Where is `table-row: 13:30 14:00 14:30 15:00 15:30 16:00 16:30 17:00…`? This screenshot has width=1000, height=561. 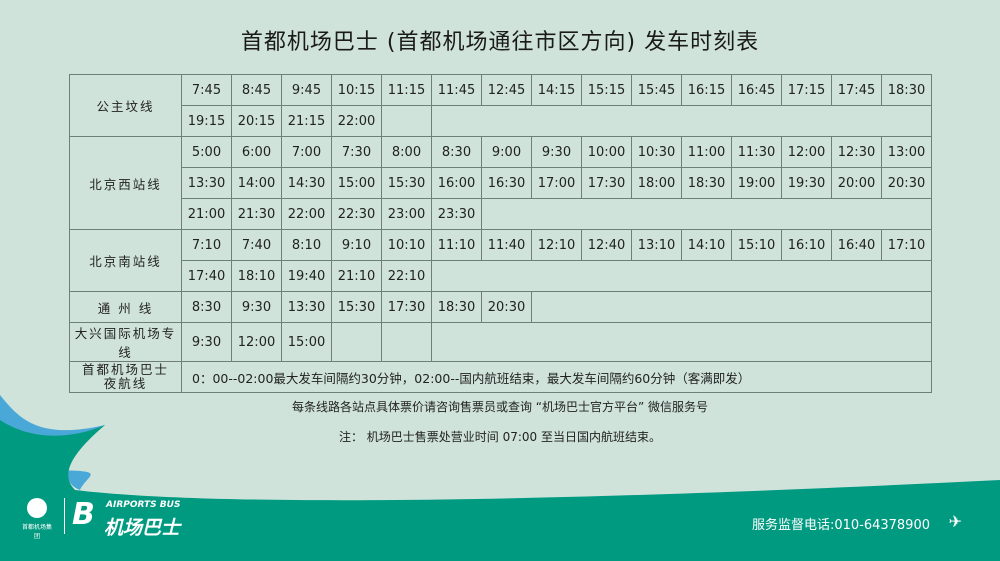 table-row: 13:30 14:00 14:30 15:00 15:30 16:00 16:30 17:00… is located at coordinates (501, 183).